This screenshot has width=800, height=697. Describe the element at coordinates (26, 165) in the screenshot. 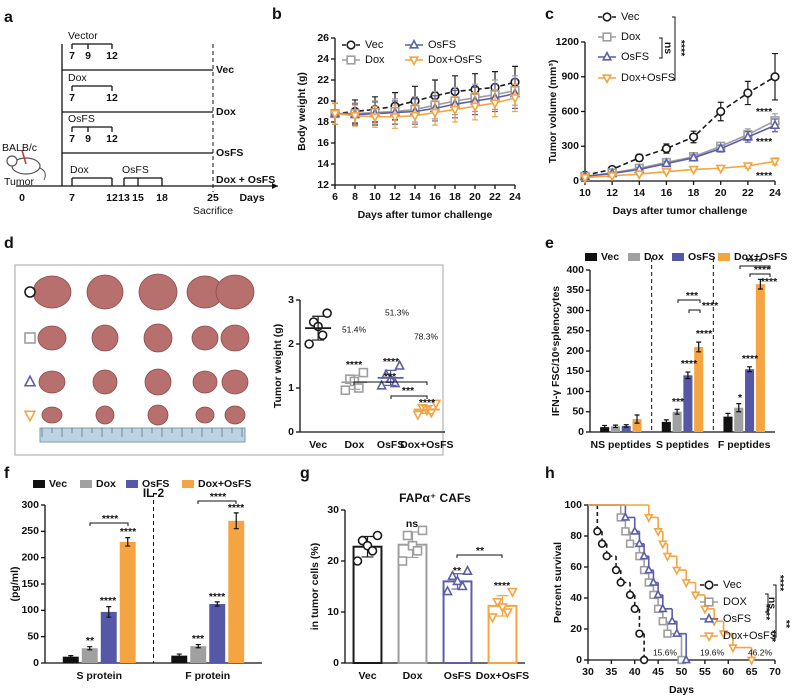

I see `mouse-icon` at that location.